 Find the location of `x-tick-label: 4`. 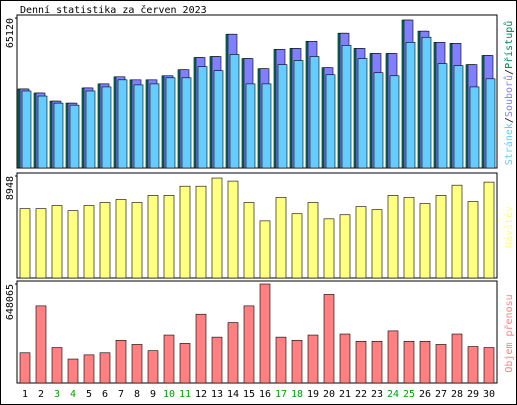

x-tick-label: 4 is located at coordinates (73, 394).